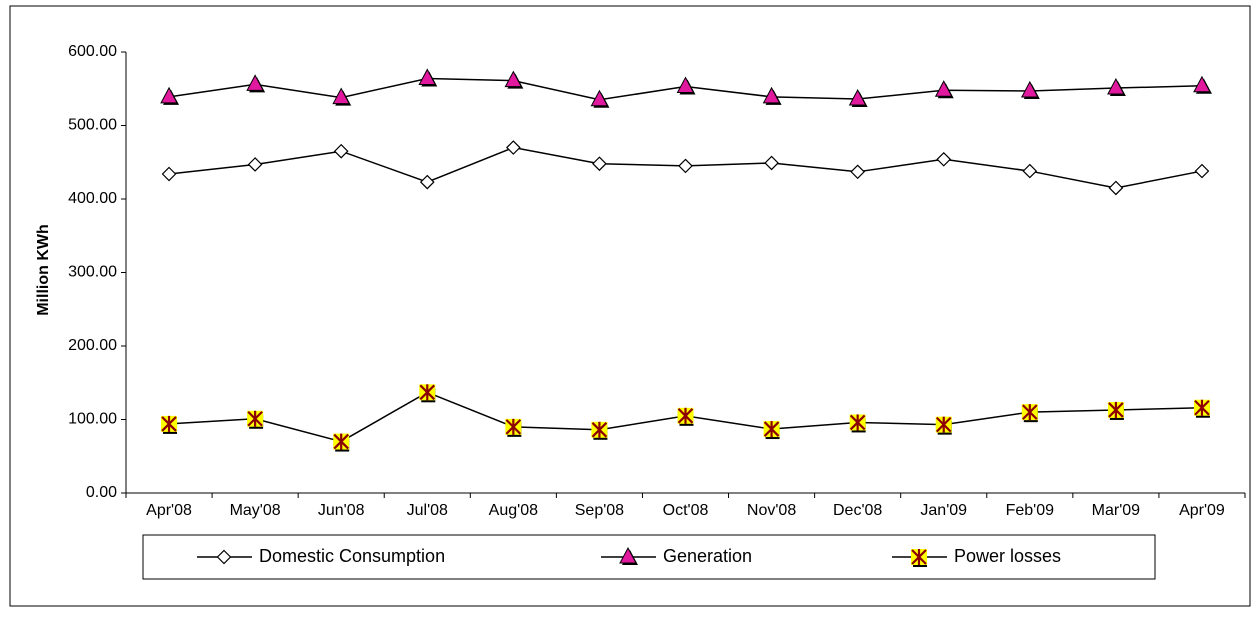  Describe the element at coordinates (341, 510) in the screenshot. I see `x-tick-label: Jun'08` at that location.